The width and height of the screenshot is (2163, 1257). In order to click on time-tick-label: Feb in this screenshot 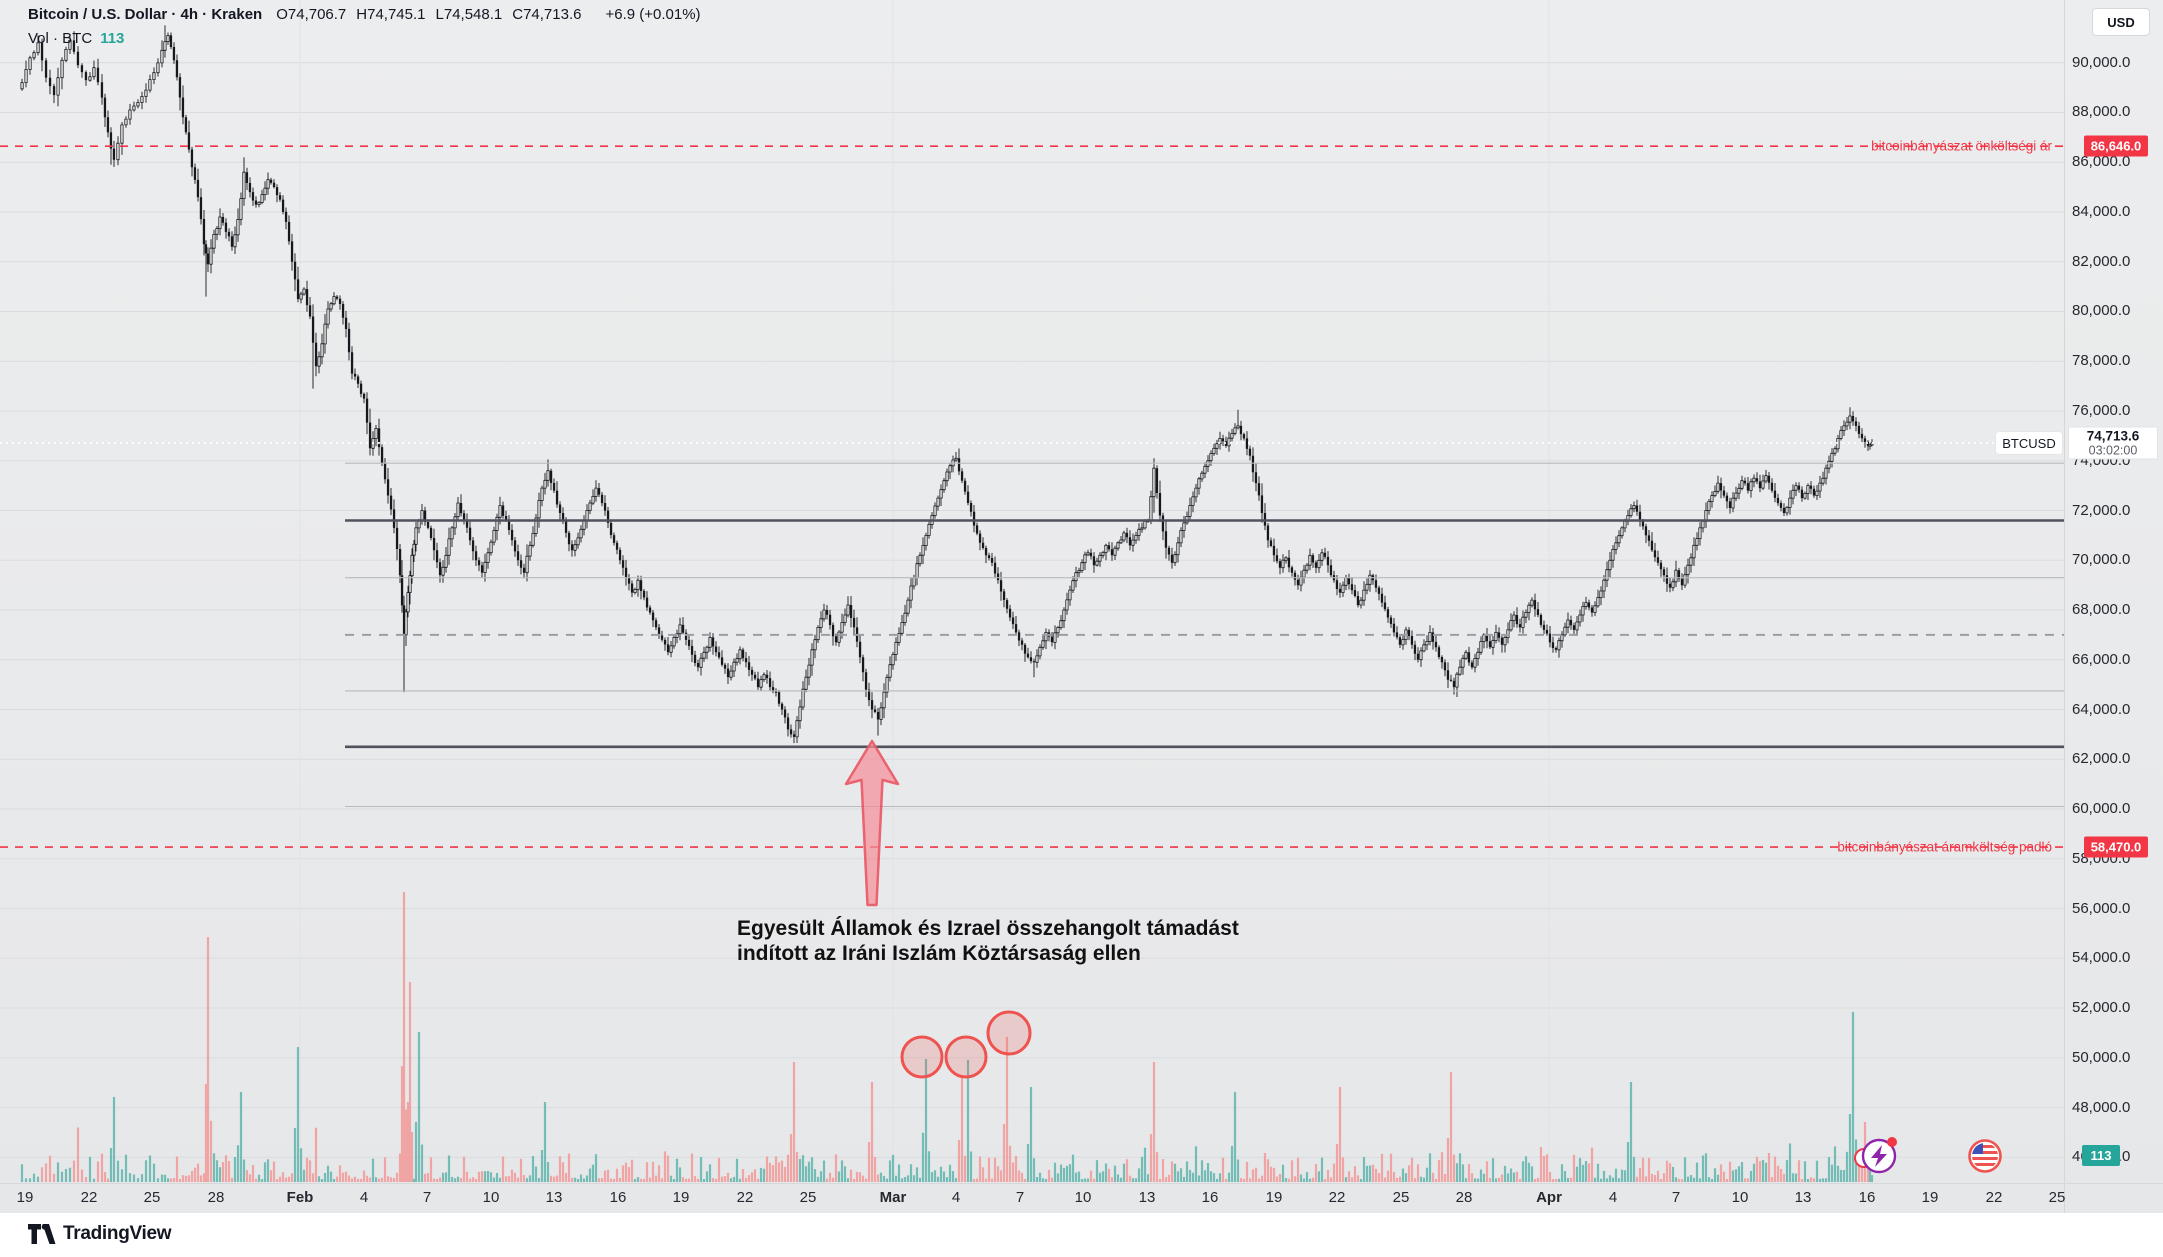, I will do `click(300, 1197)`.